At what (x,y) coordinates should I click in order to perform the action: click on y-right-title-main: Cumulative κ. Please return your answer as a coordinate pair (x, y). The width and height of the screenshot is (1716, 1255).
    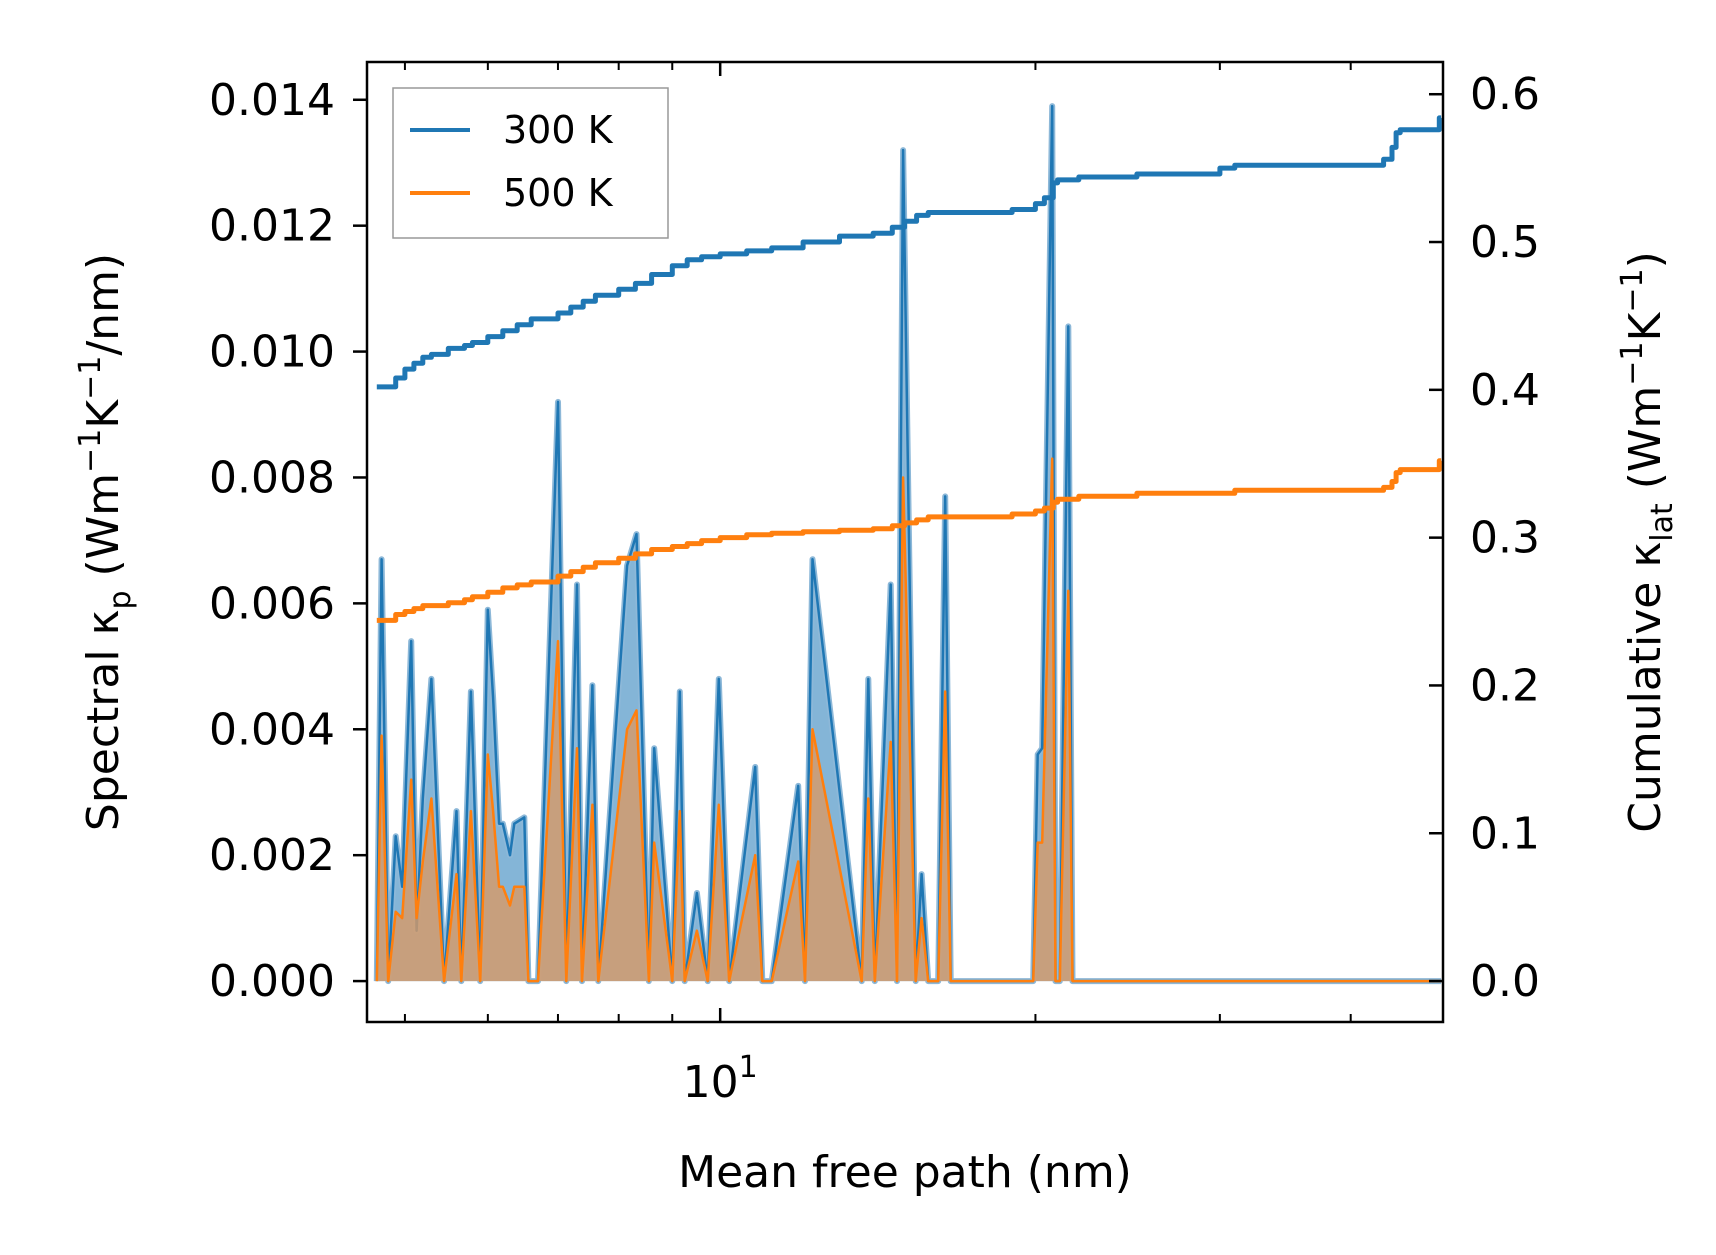
    Looking at the image, I should click on (1645, 687).